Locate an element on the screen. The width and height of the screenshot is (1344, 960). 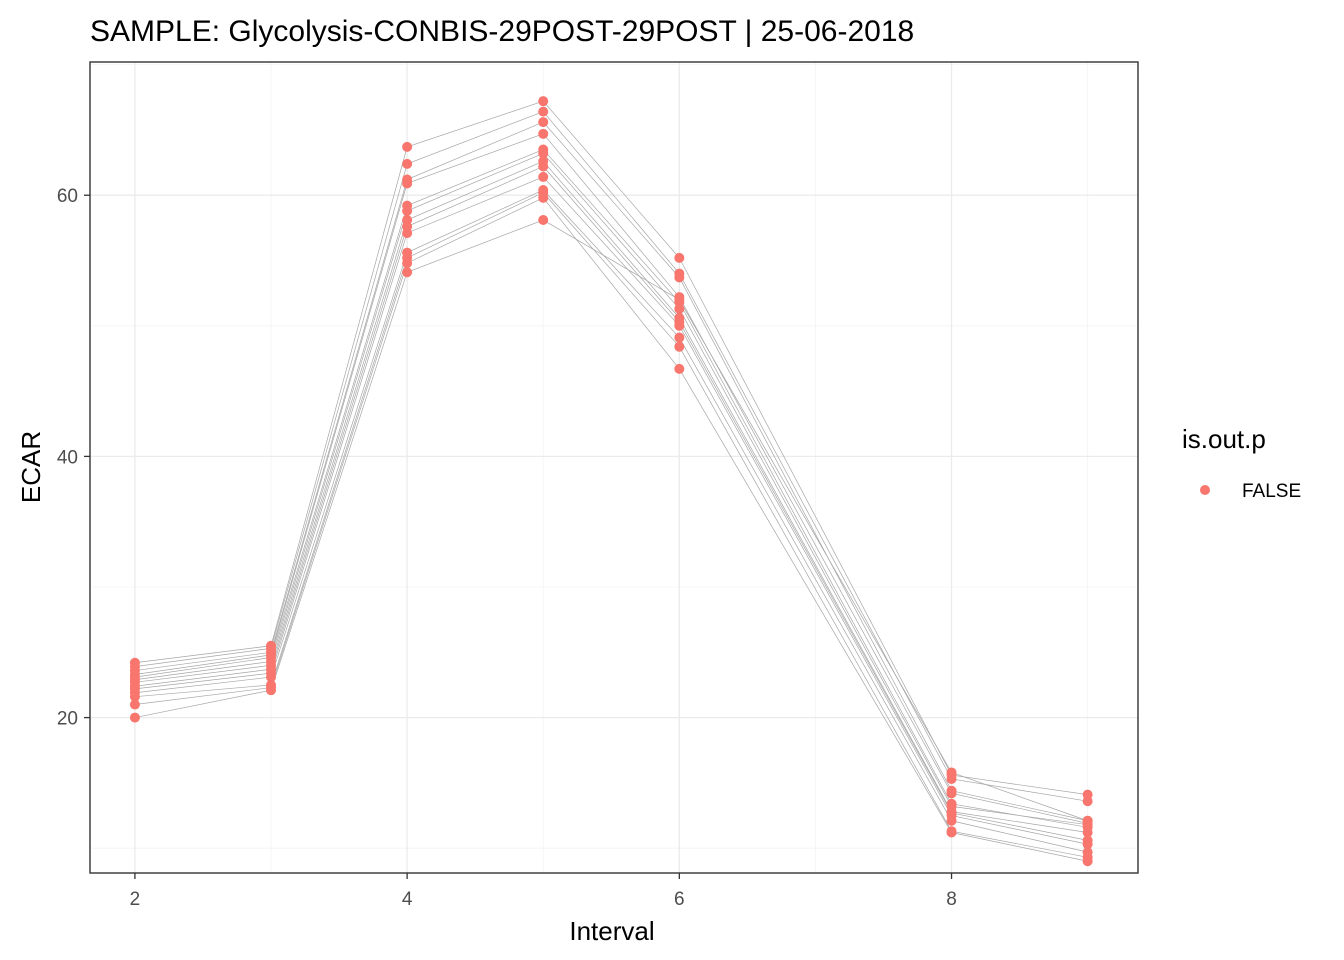
y-tick-label: 60 is located at coordinates (67, 196).